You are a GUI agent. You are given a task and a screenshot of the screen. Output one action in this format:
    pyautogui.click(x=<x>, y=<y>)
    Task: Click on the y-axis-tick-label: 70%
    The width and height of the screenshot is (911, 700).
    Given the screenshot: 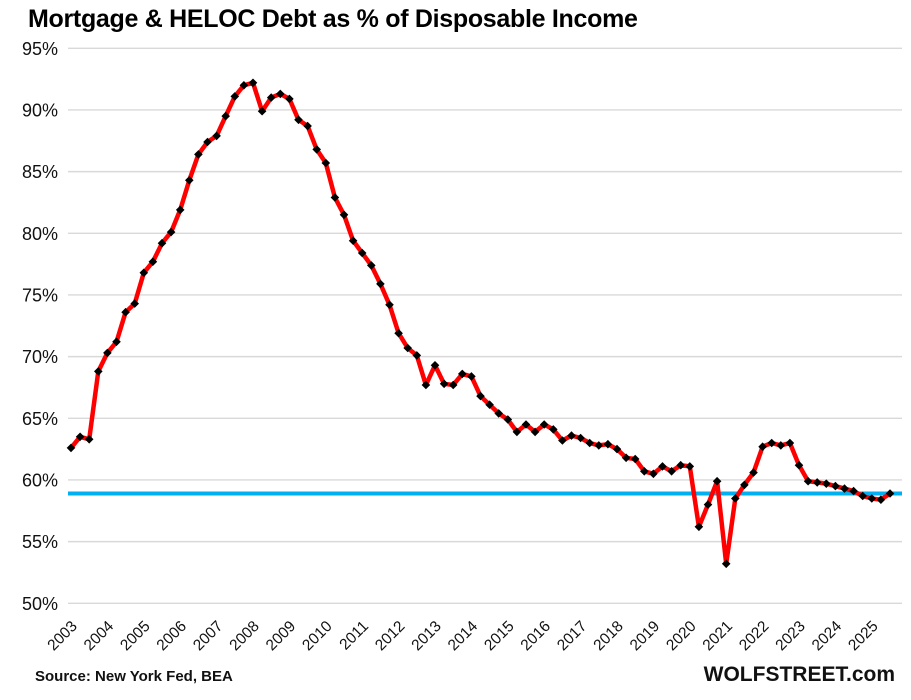 What is the action you would take?
    pyautogui.click(x=40, y=357)
    